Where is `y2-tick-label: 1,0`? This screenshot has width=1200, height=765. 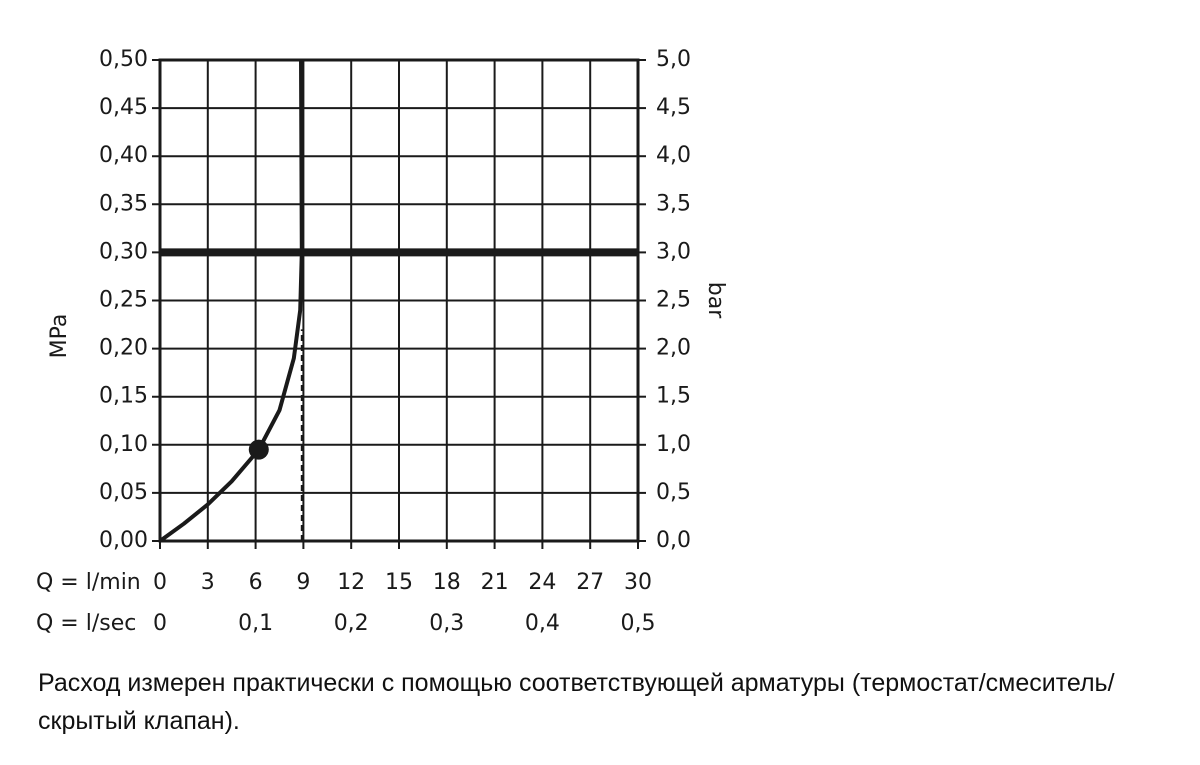
y2-tick-label: 1,0 is located at coordinates (673, 444).